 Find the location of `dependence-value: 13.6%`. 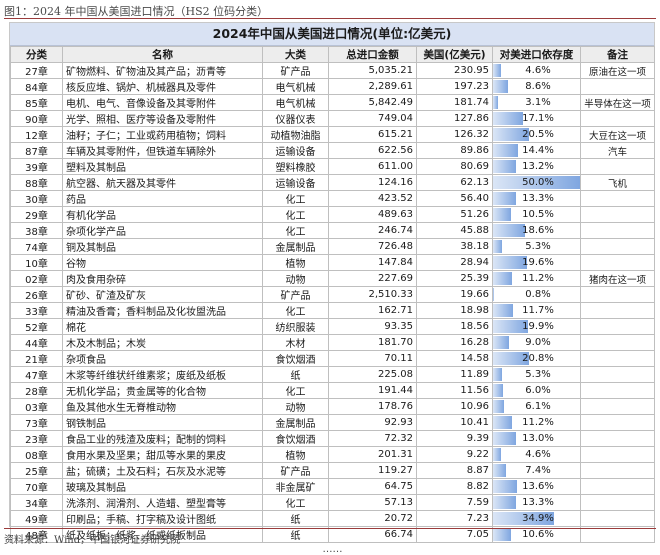

dependence-value: 13.6% is located at coordinates (536, 486).